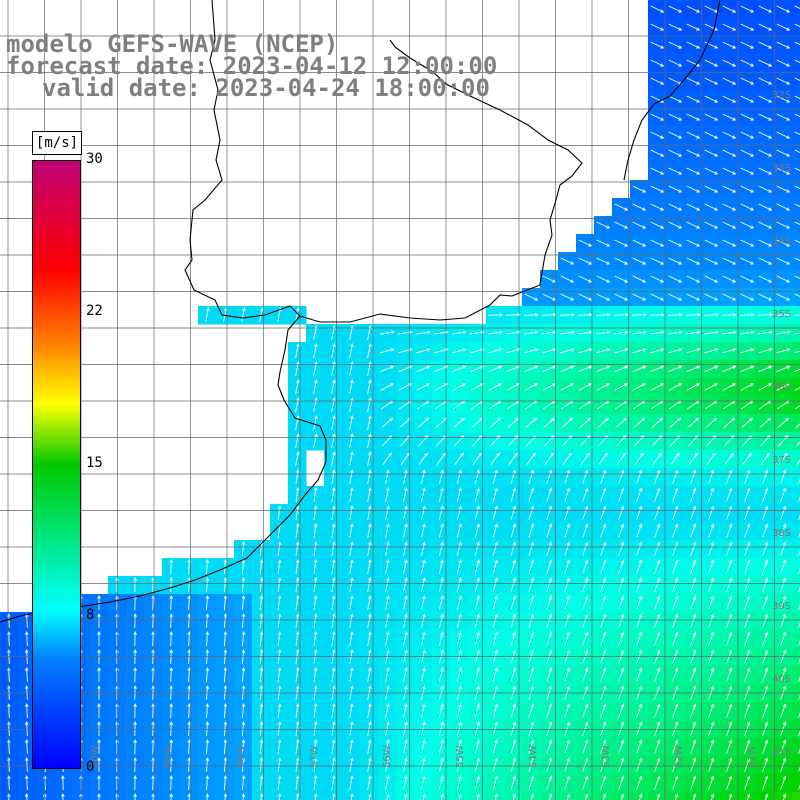 The height and width of the screenshot is (800, 800). What do you see at coordinates (782, 314) in the screenshot?
I see `latitude-label: 35S` at bounding box center [782, 314].